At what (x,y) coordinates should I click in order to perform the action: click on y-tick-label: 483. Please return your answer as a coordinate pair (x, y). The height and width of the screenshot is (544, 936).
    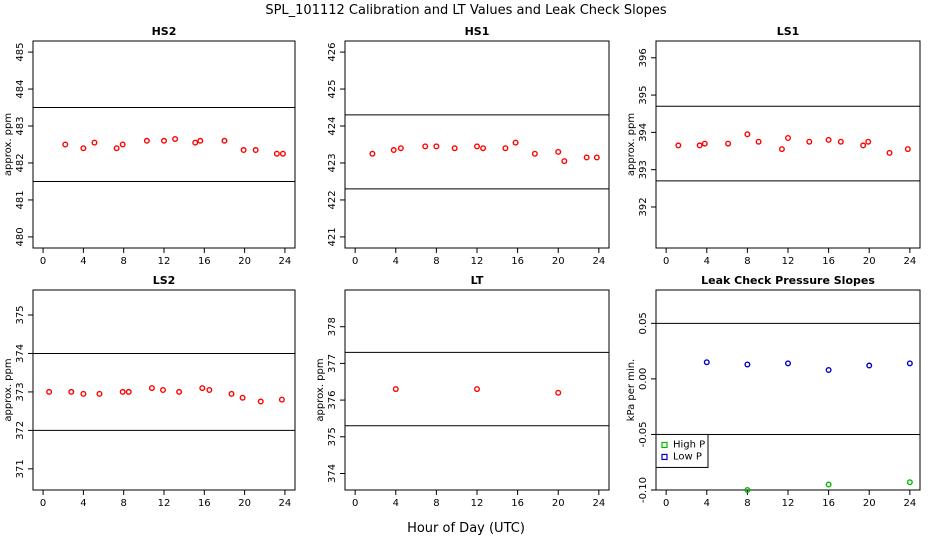
    Looking at the image, I should click on (20, 125).